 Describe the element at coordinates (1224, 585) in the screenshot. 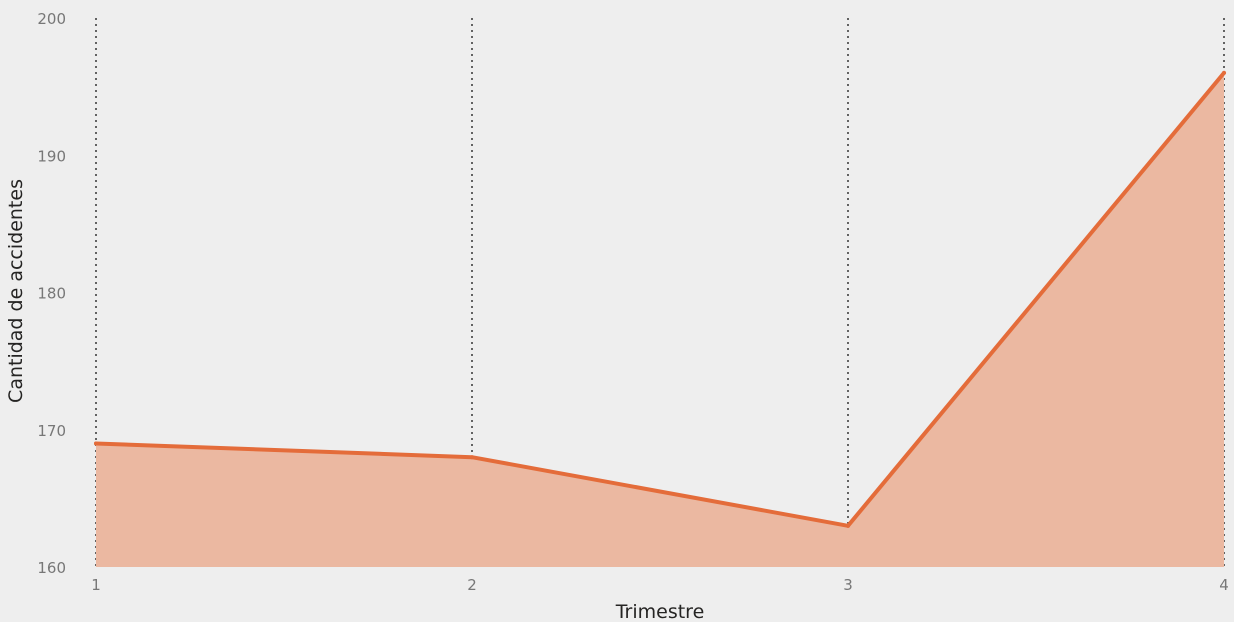

I see `x-tick-label-4: 4` at that location.